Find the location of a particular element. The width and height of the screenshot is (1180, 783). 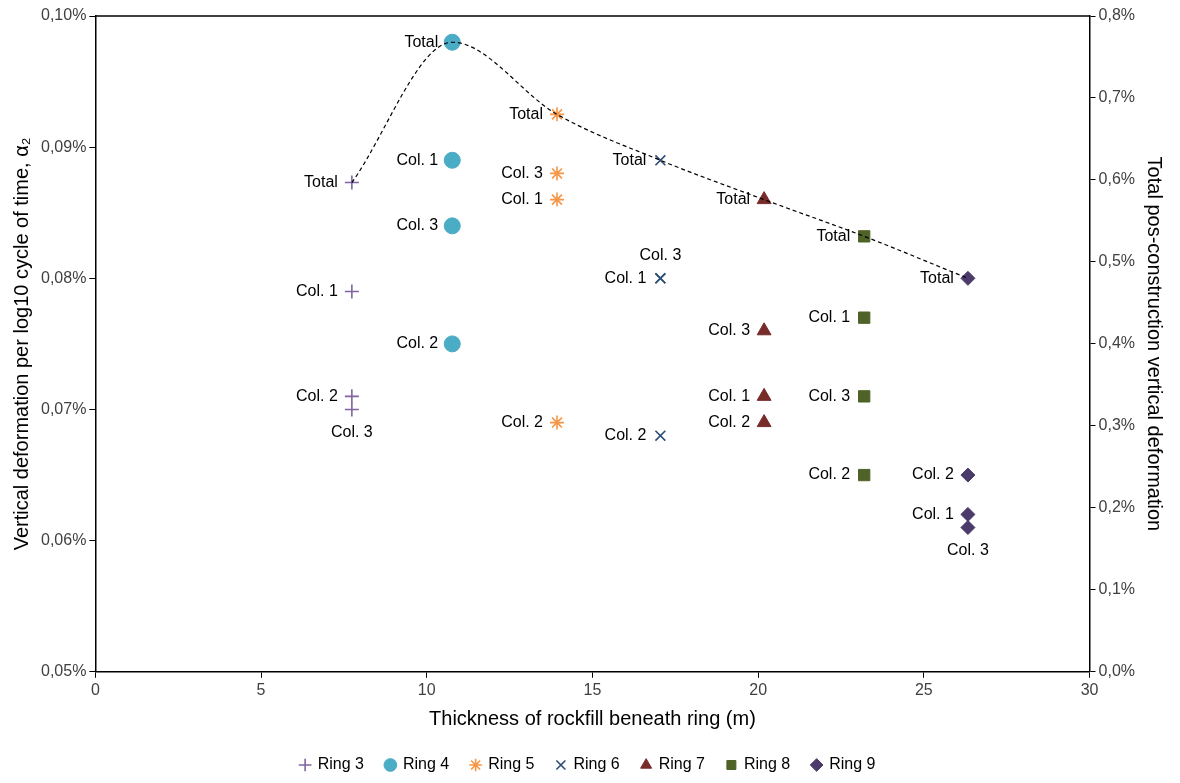

y2-tick-label: 0,8% is located at coordinates (1116, 15).